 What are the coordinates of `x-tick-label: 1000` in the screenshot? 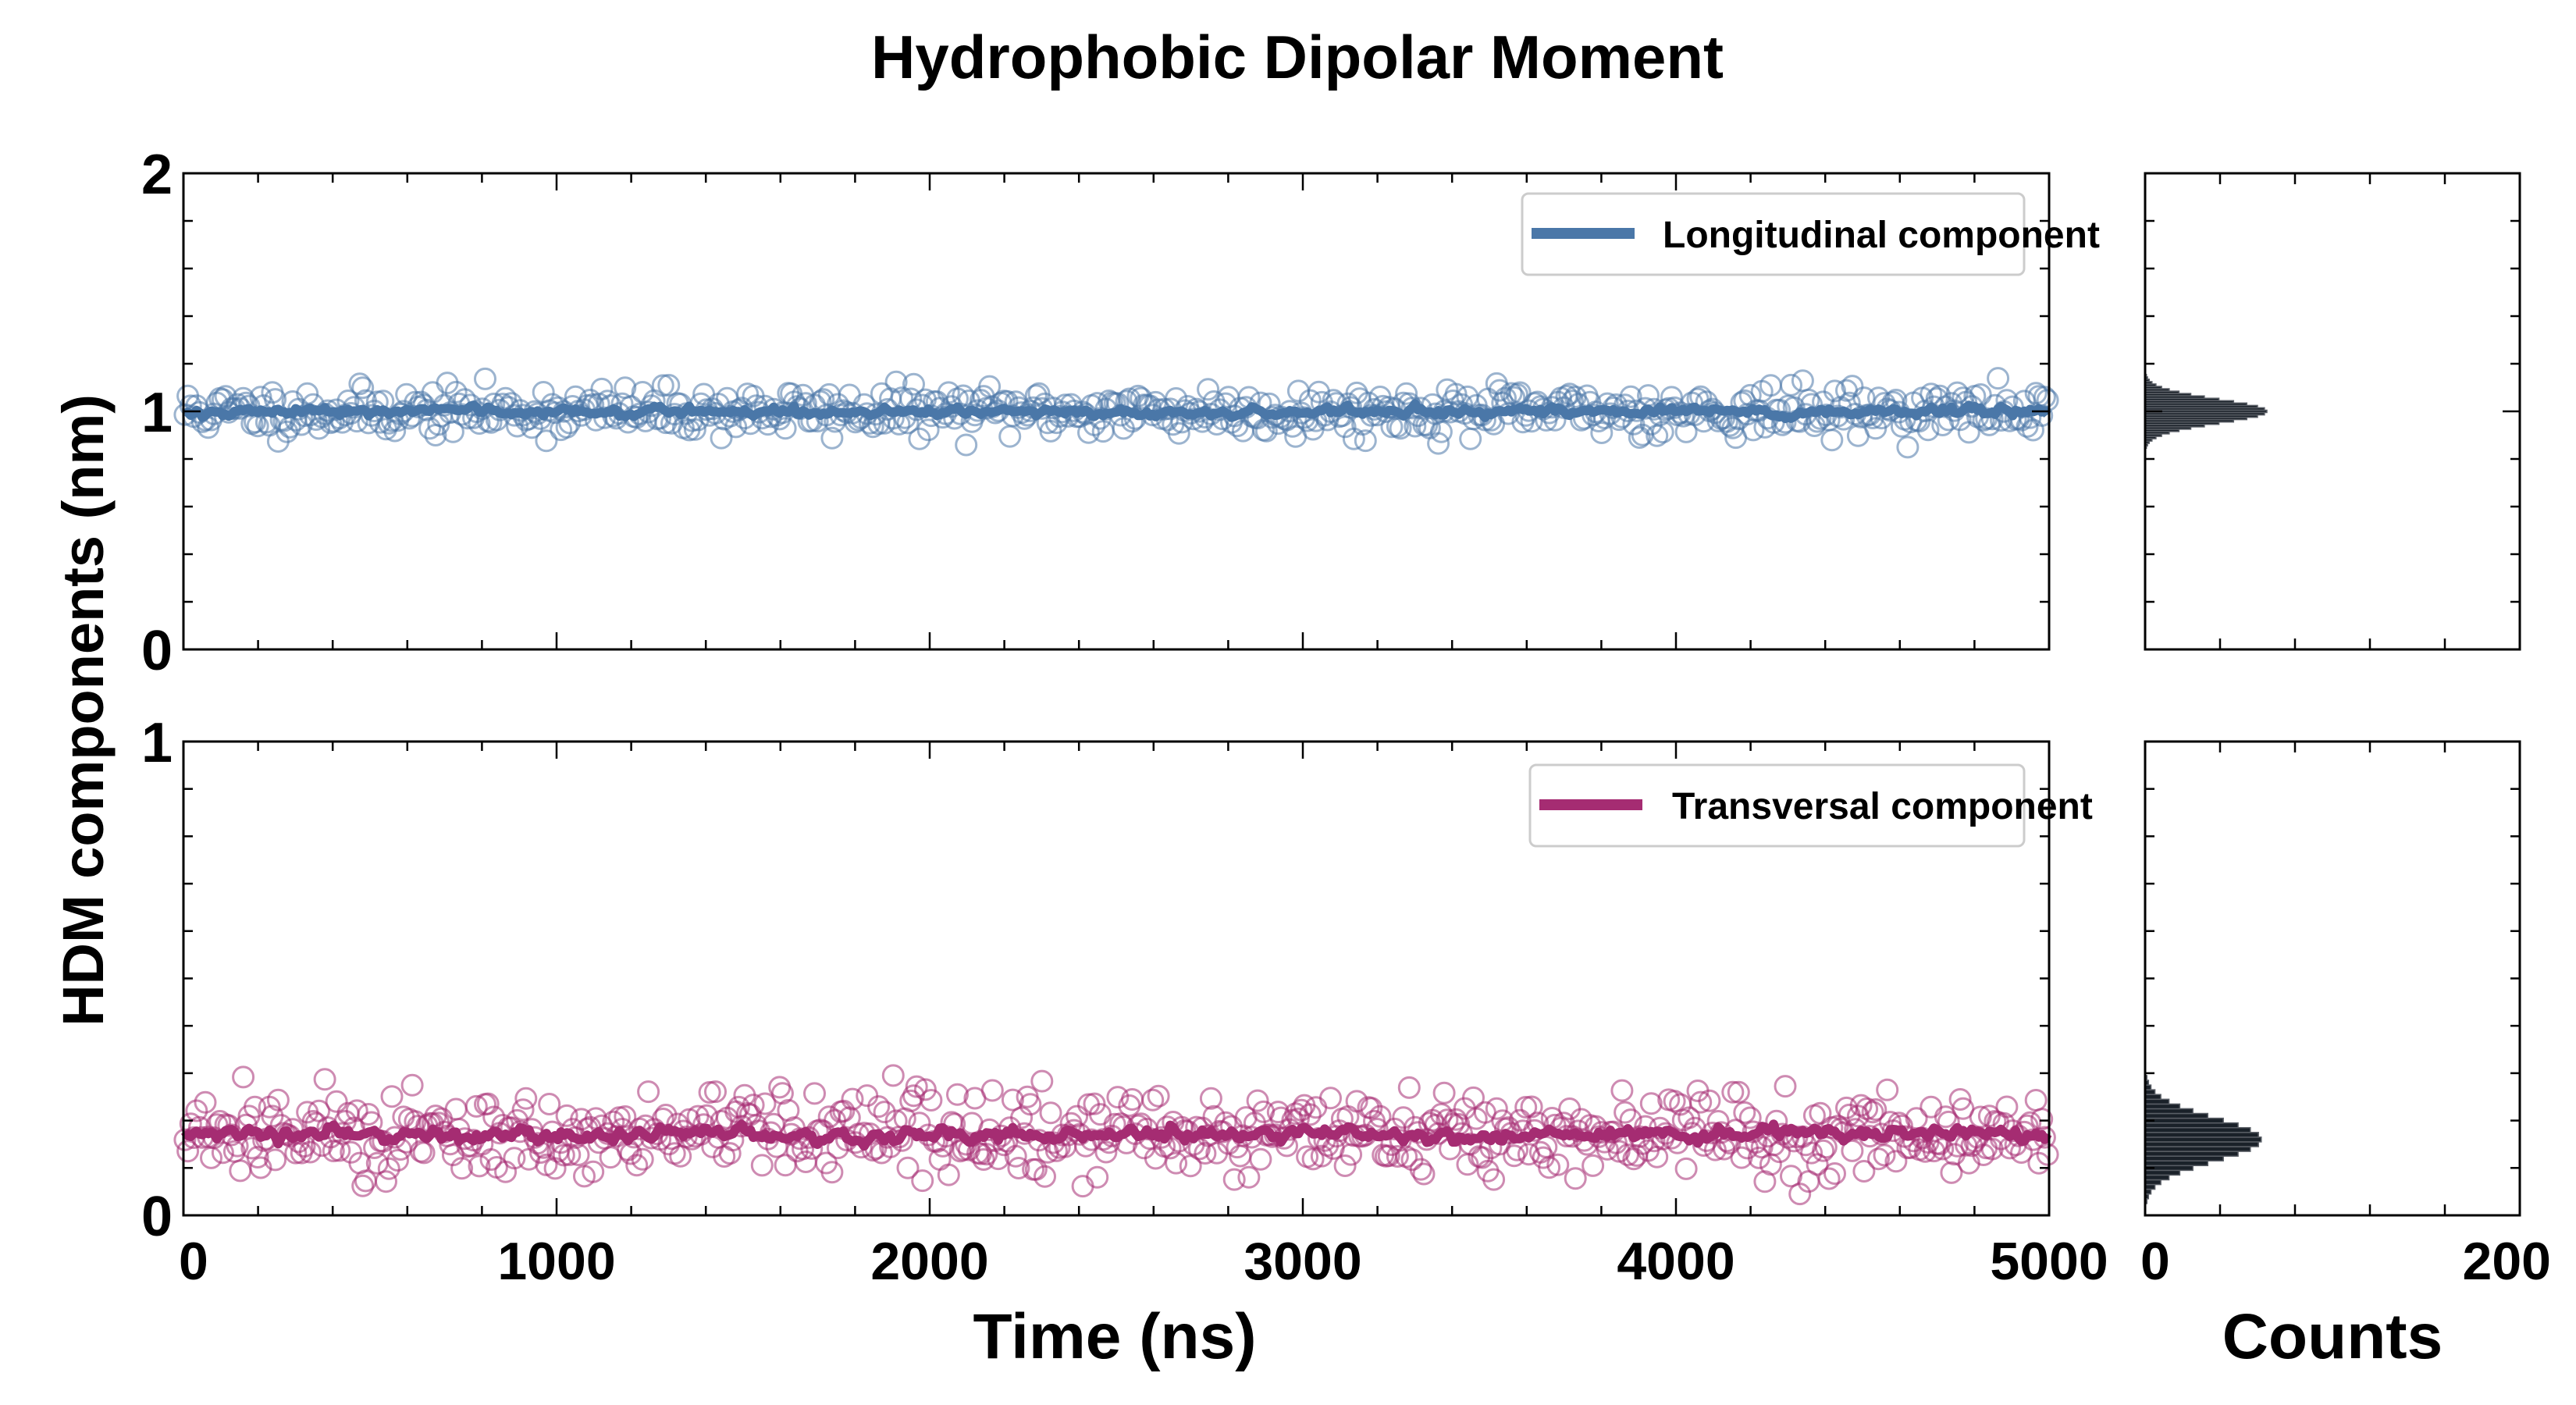 It's located at (556, 1261).